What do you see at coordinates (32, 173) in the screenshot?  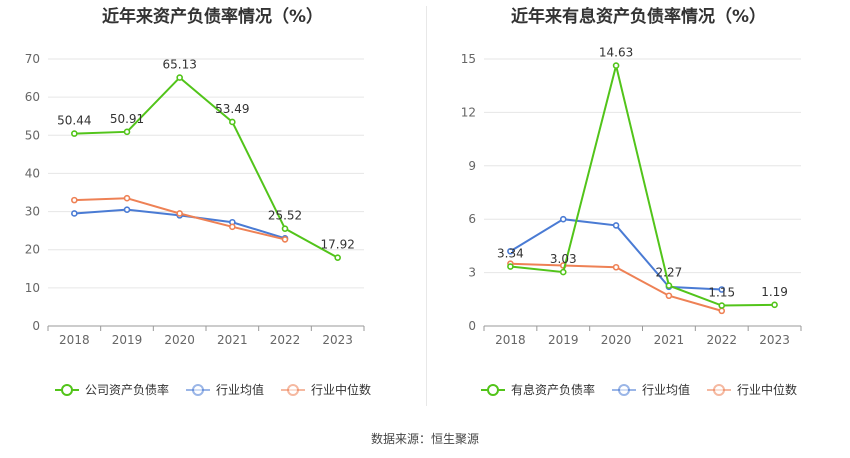 I see `y-tick-label: 40` at bounding box center [32, 173].